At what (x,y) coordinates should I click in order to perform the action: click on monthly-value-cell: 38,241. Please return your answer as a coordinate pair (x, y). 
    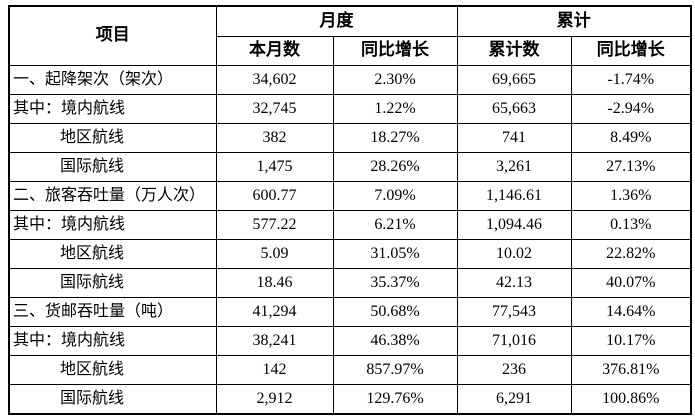
    Looking at the image, I should click on (274, 340).